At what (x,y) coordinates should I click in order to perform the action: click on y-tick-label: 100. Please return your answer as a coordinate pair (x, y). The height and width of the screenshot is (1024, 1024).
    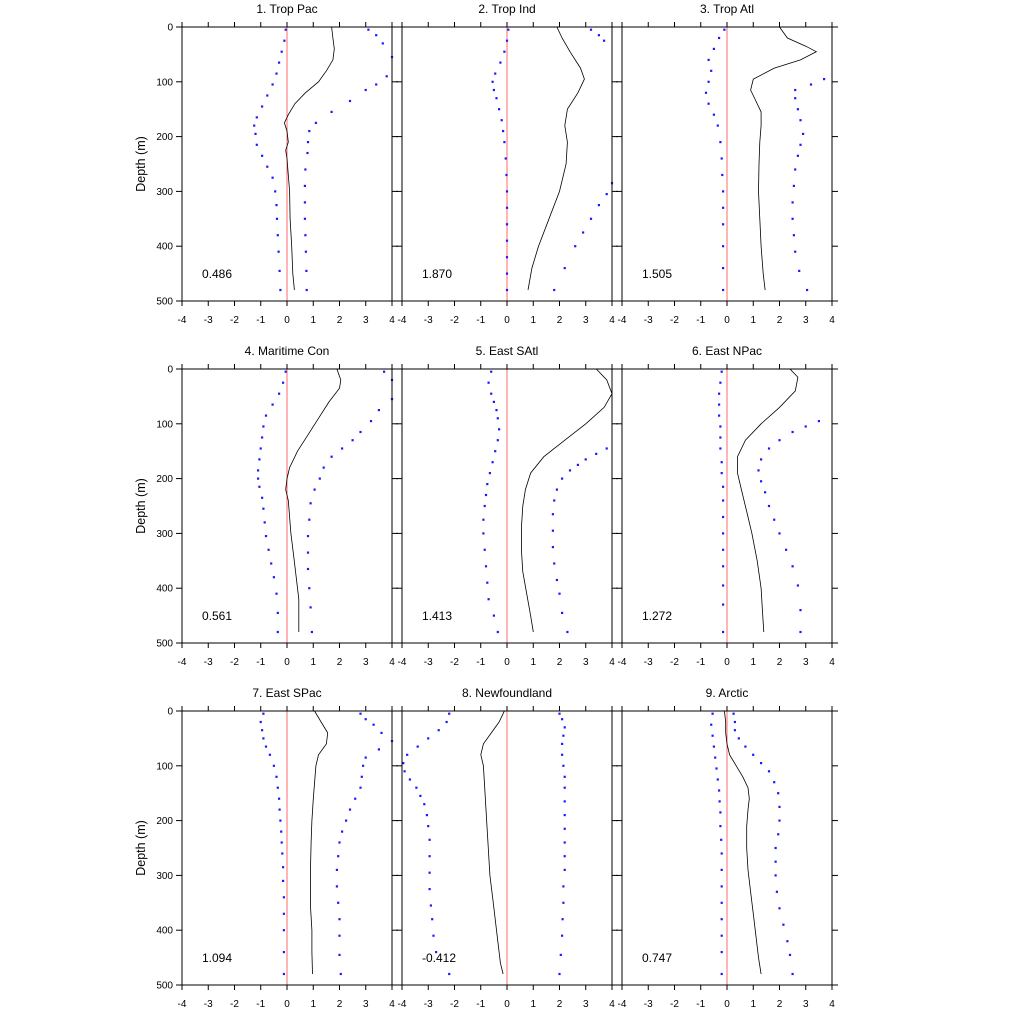
    Looking at the image, I should click on (164, 424).